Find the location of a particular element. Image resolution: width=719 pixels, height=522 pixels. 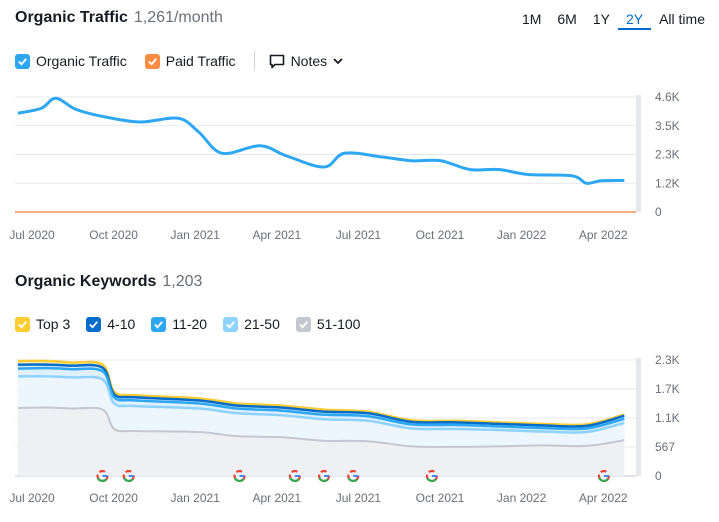

legend-label: Top 3 is located at coordinates (53, 324).